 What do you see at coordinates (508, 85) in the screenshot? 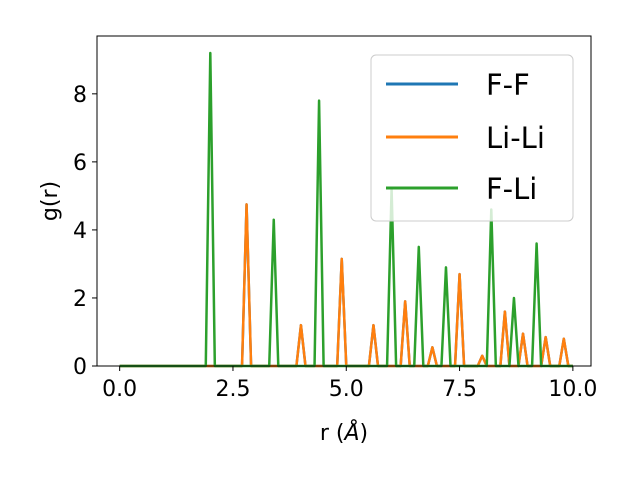
I see `legend-label-f-f: F-F` at bounding box center [508, 85].